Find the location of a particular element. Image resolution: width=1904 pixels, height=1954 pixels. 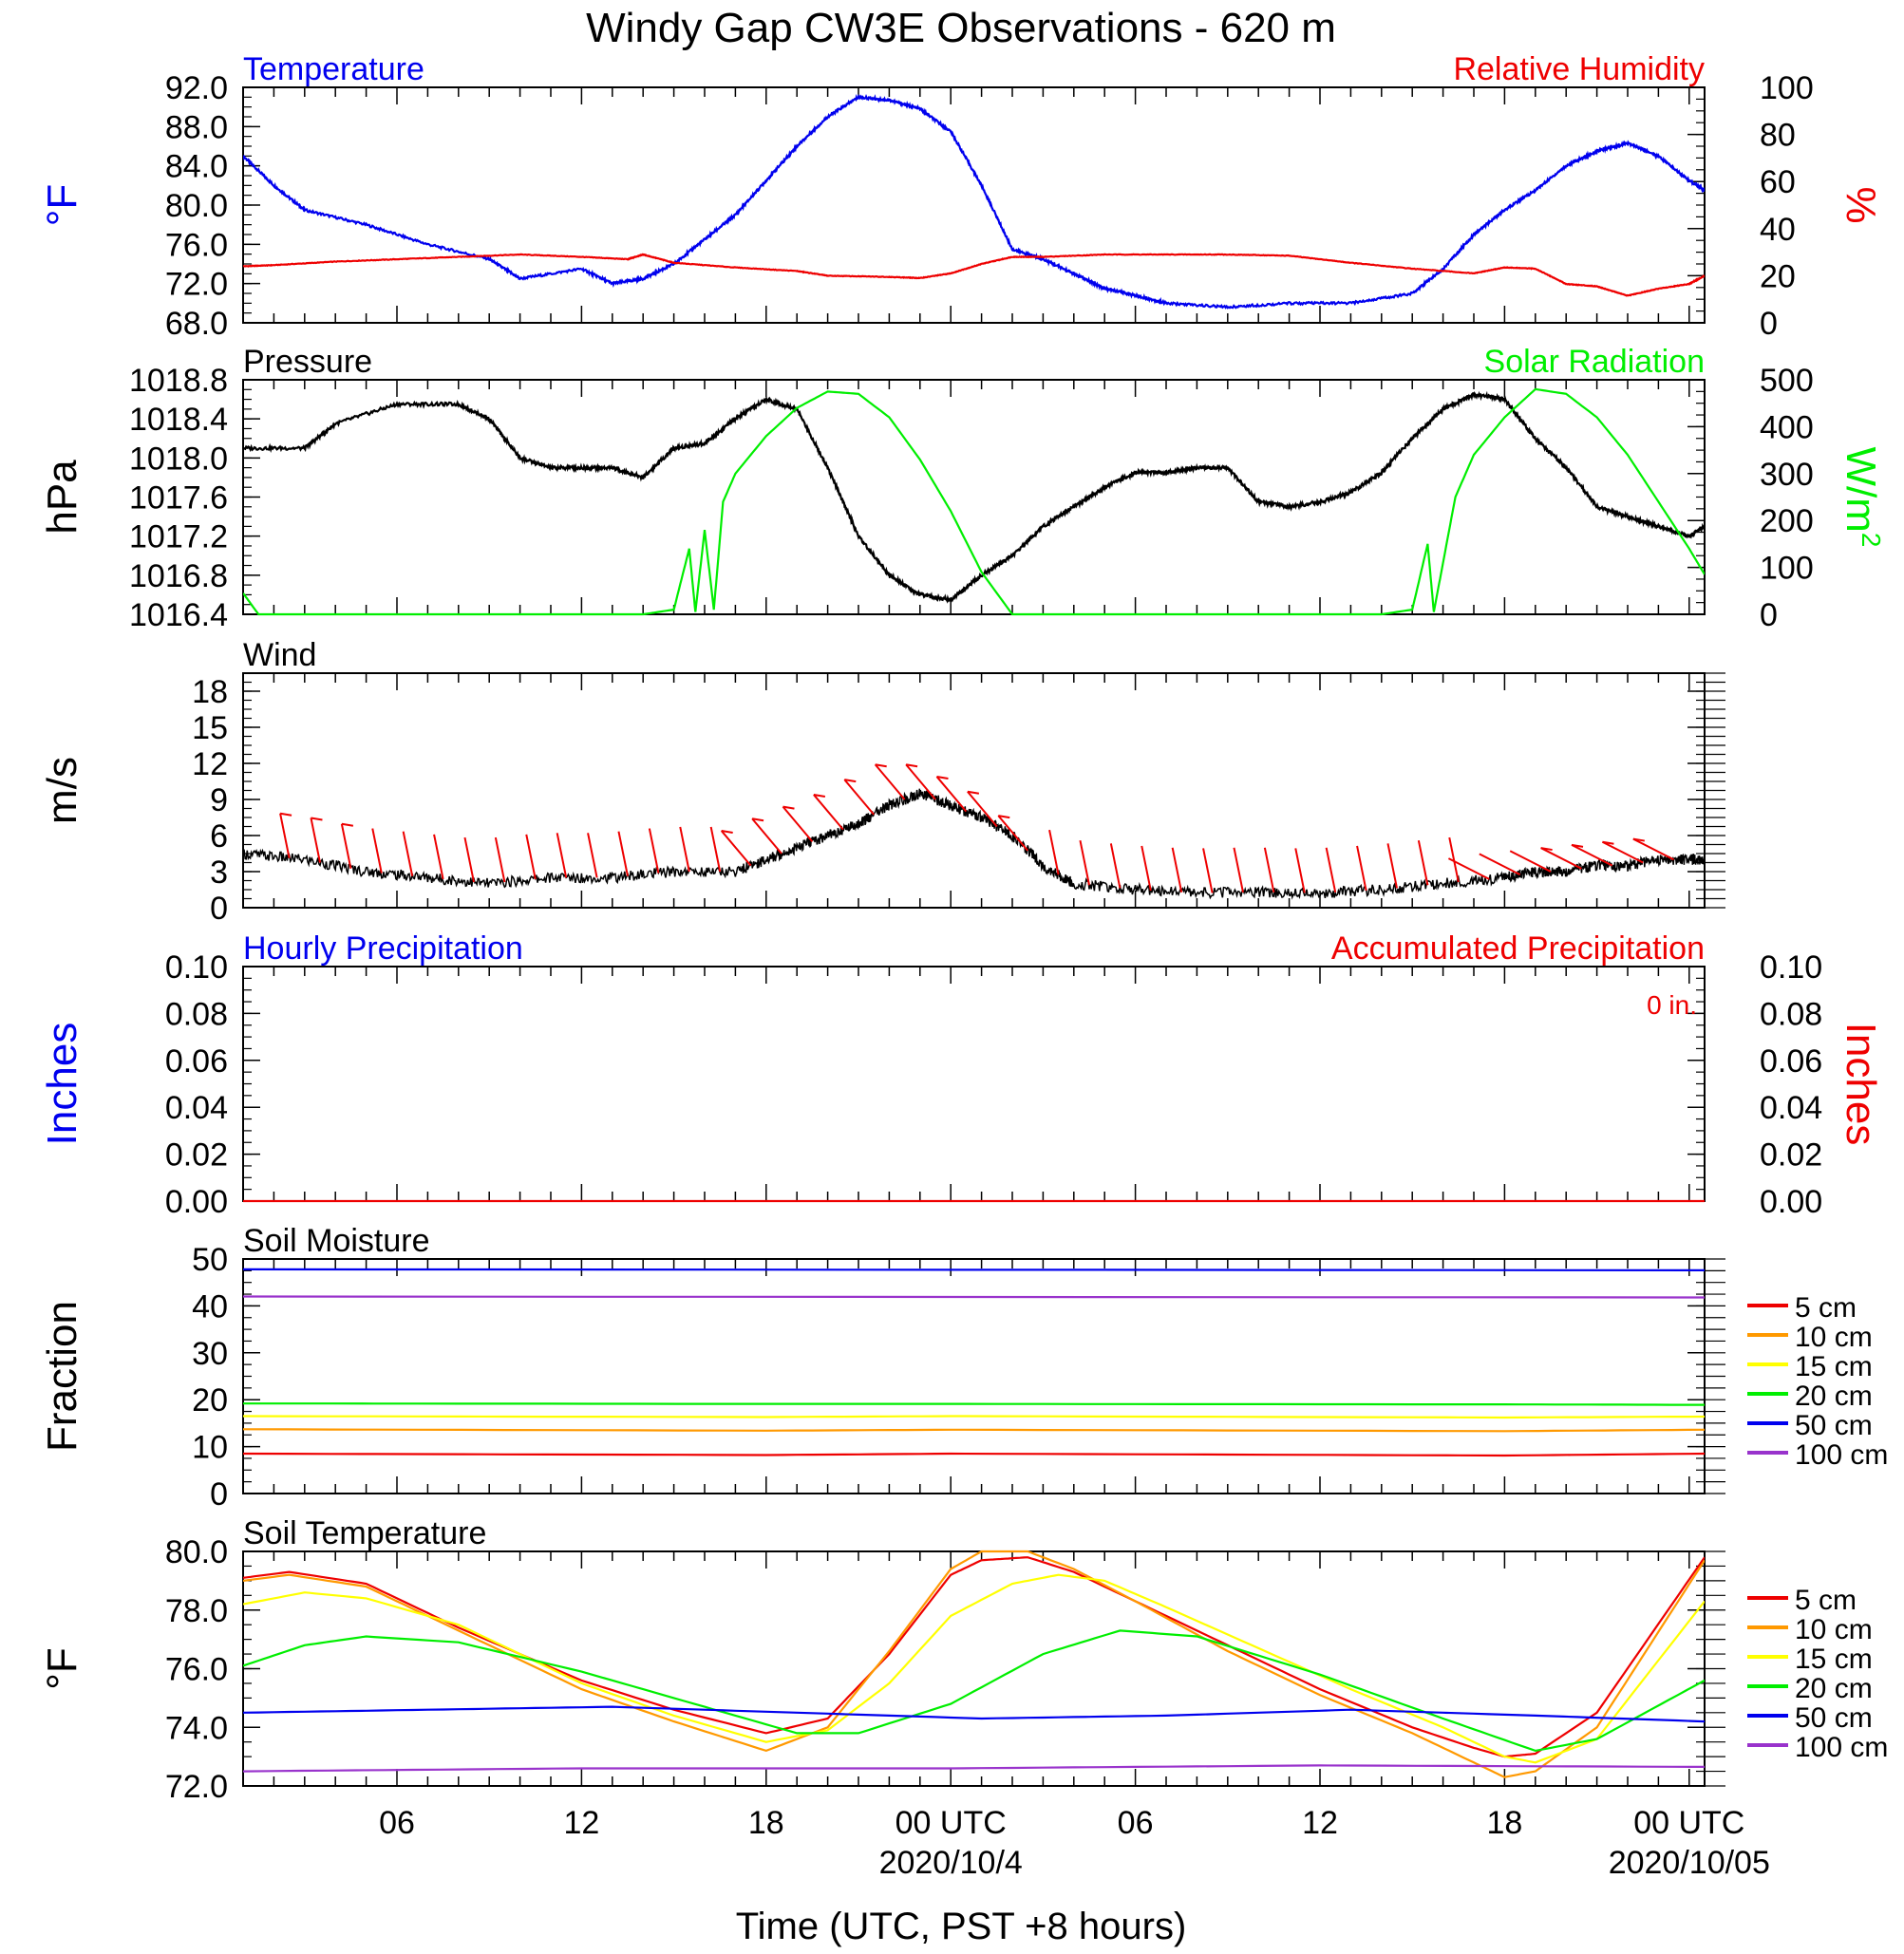

y-tick-label-right: 0.02 is located at coordinates (1791, 1155).